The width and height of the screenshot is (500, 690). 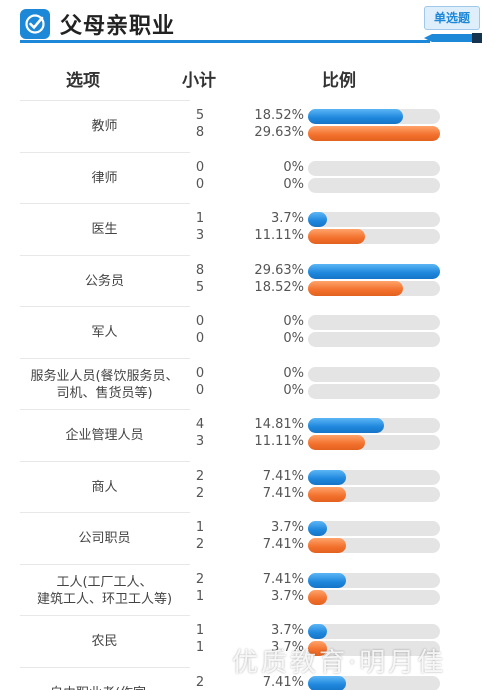 What do you see at coordinates (199, 81) in the screenshot?
I see `column-header-subtotal: 小计` at bounding box center [199, 81].